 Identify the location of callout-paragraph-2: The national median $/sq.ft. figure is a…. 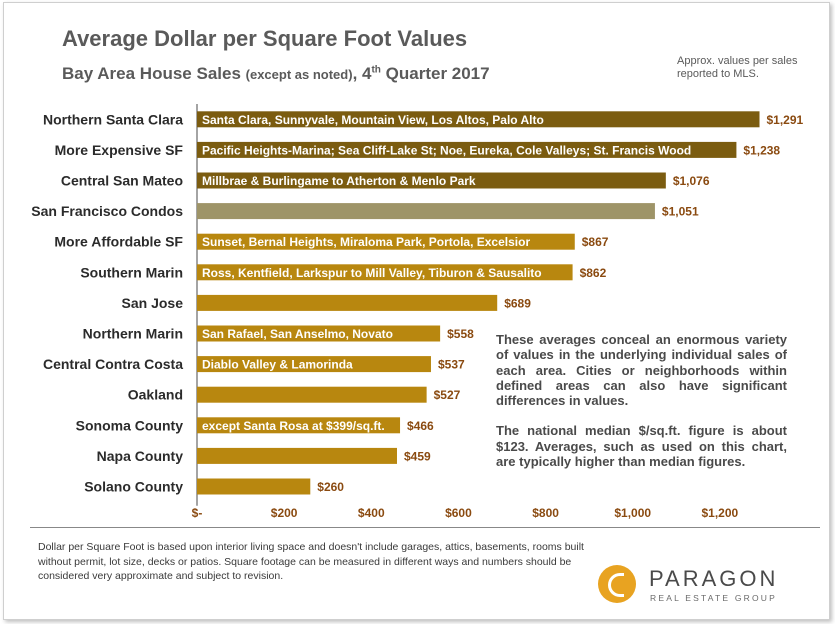
(641, 446).